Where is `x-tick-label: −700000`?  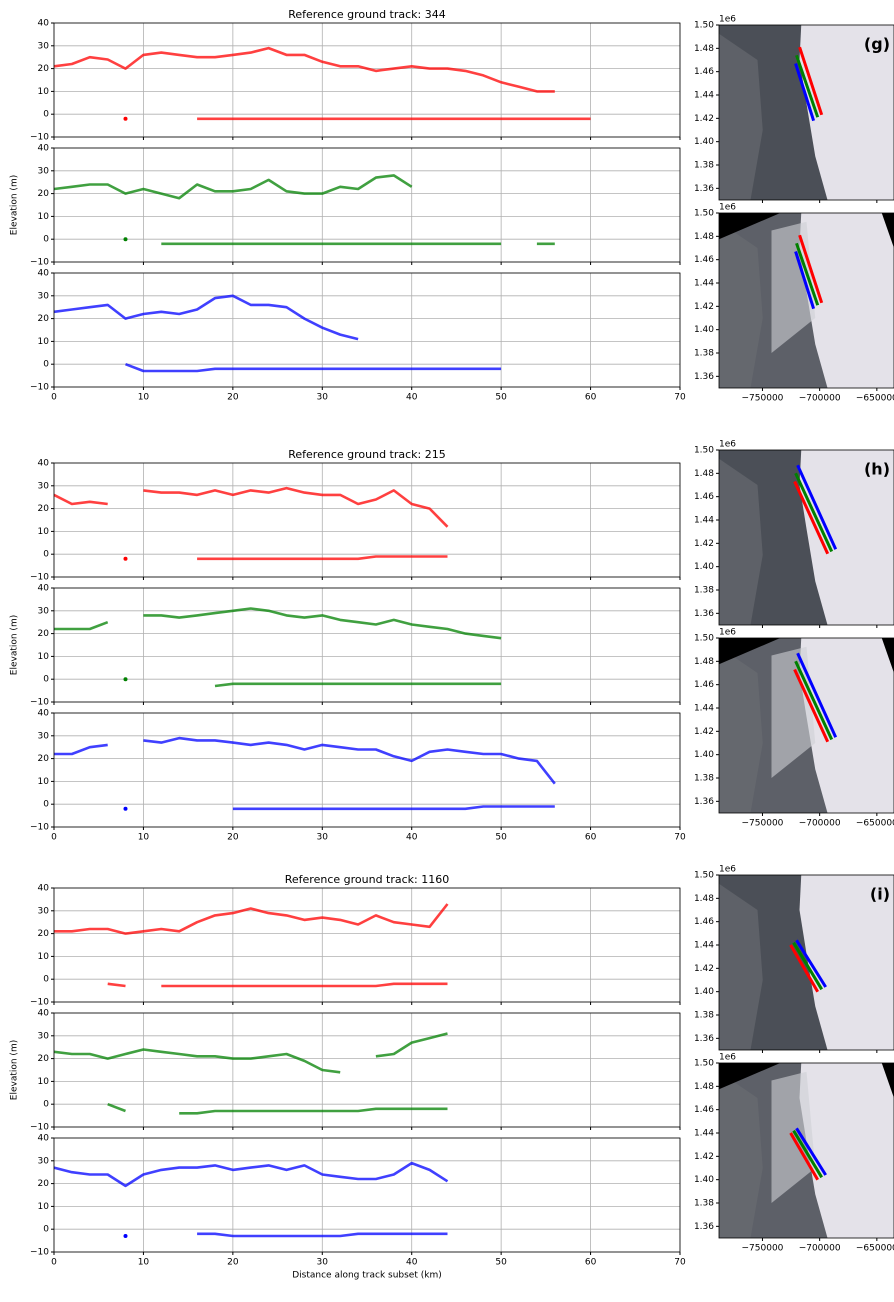
x-tick-label: −700000 is located at coordinates (820, 824).